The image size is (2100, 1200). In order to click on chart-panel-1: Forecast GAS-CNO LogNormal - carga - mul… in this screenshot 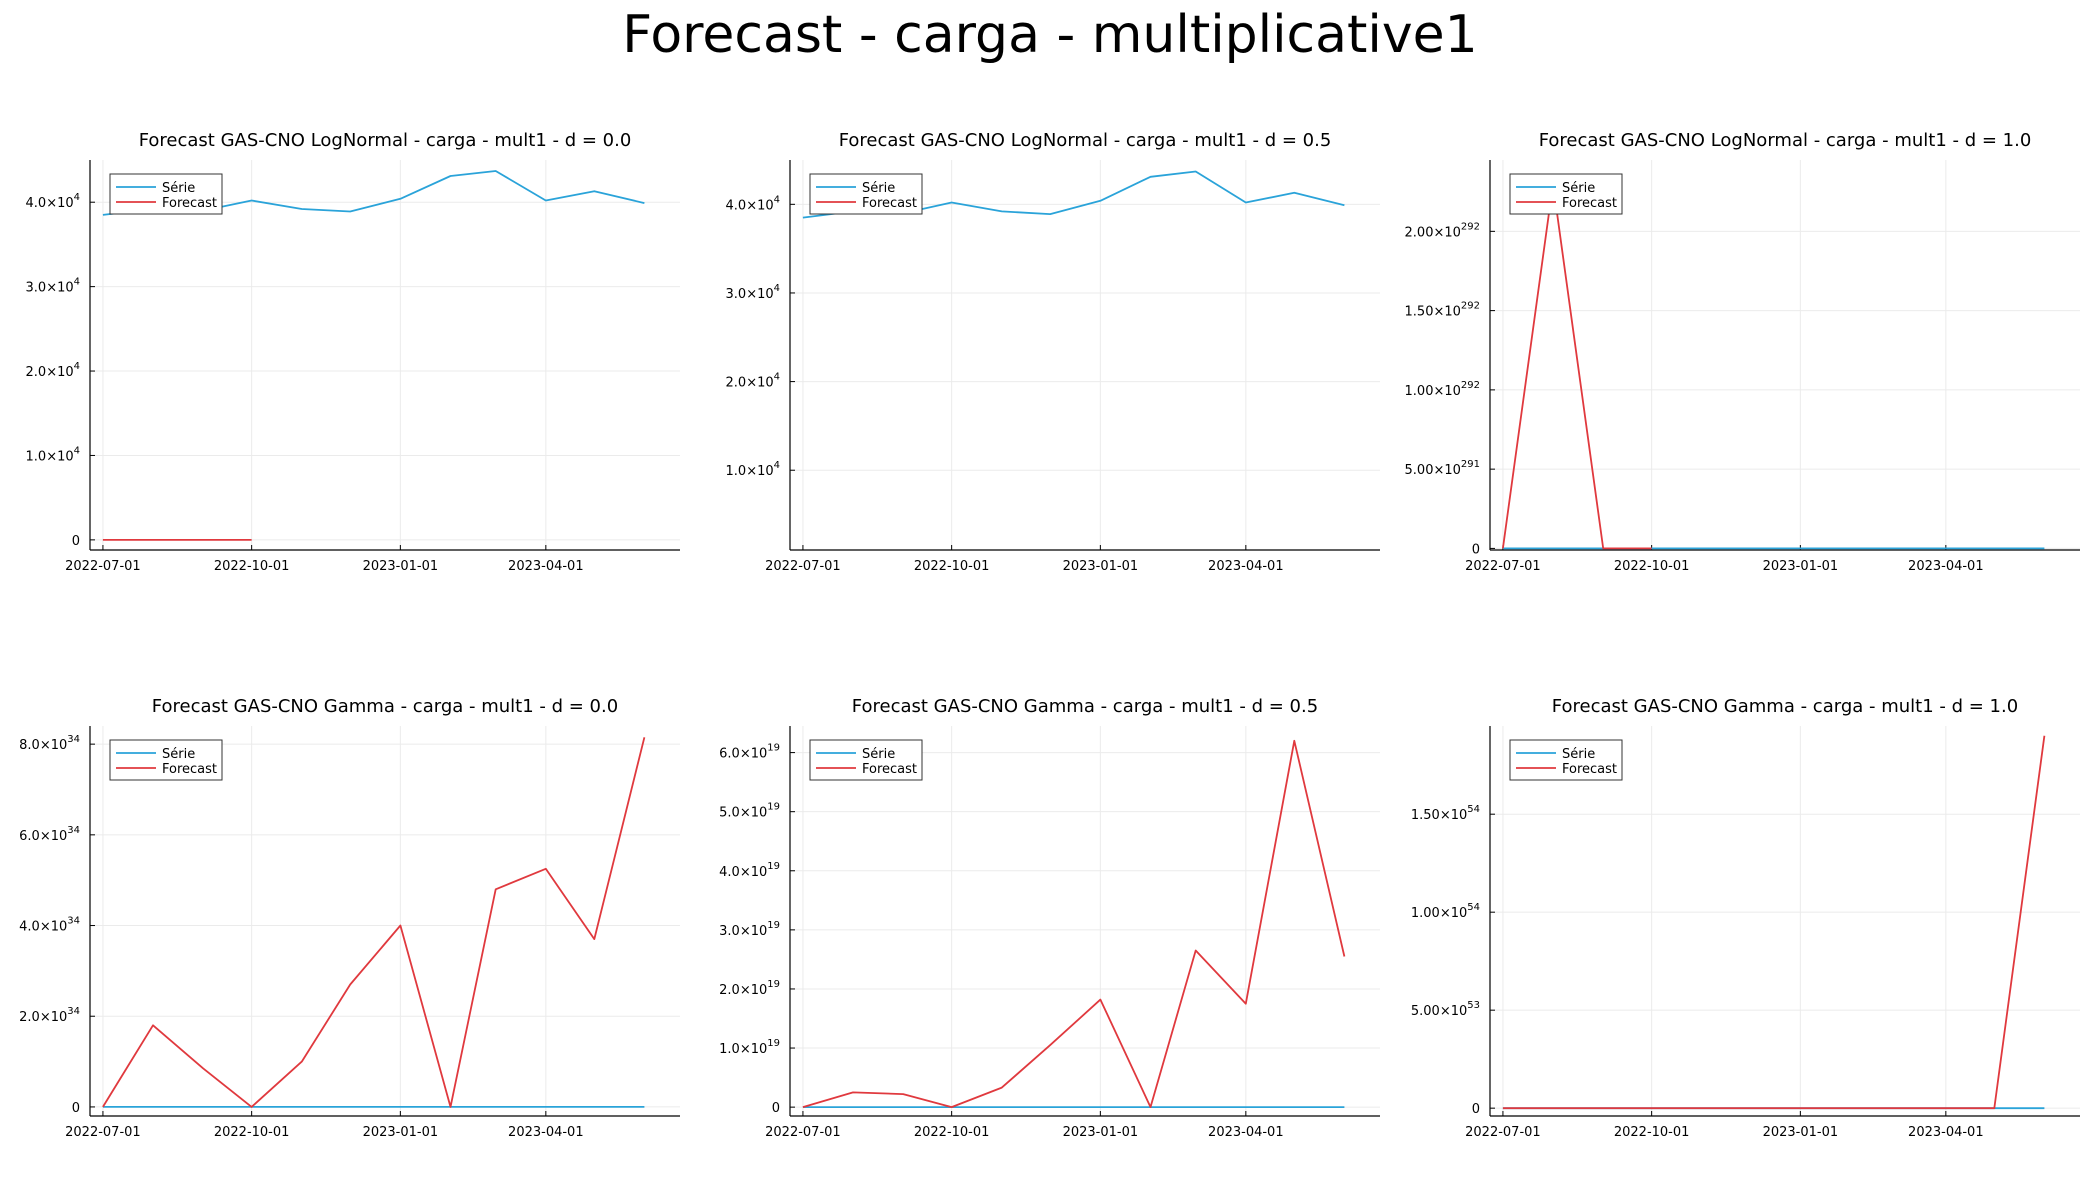, I will do `click(353, 352)`.